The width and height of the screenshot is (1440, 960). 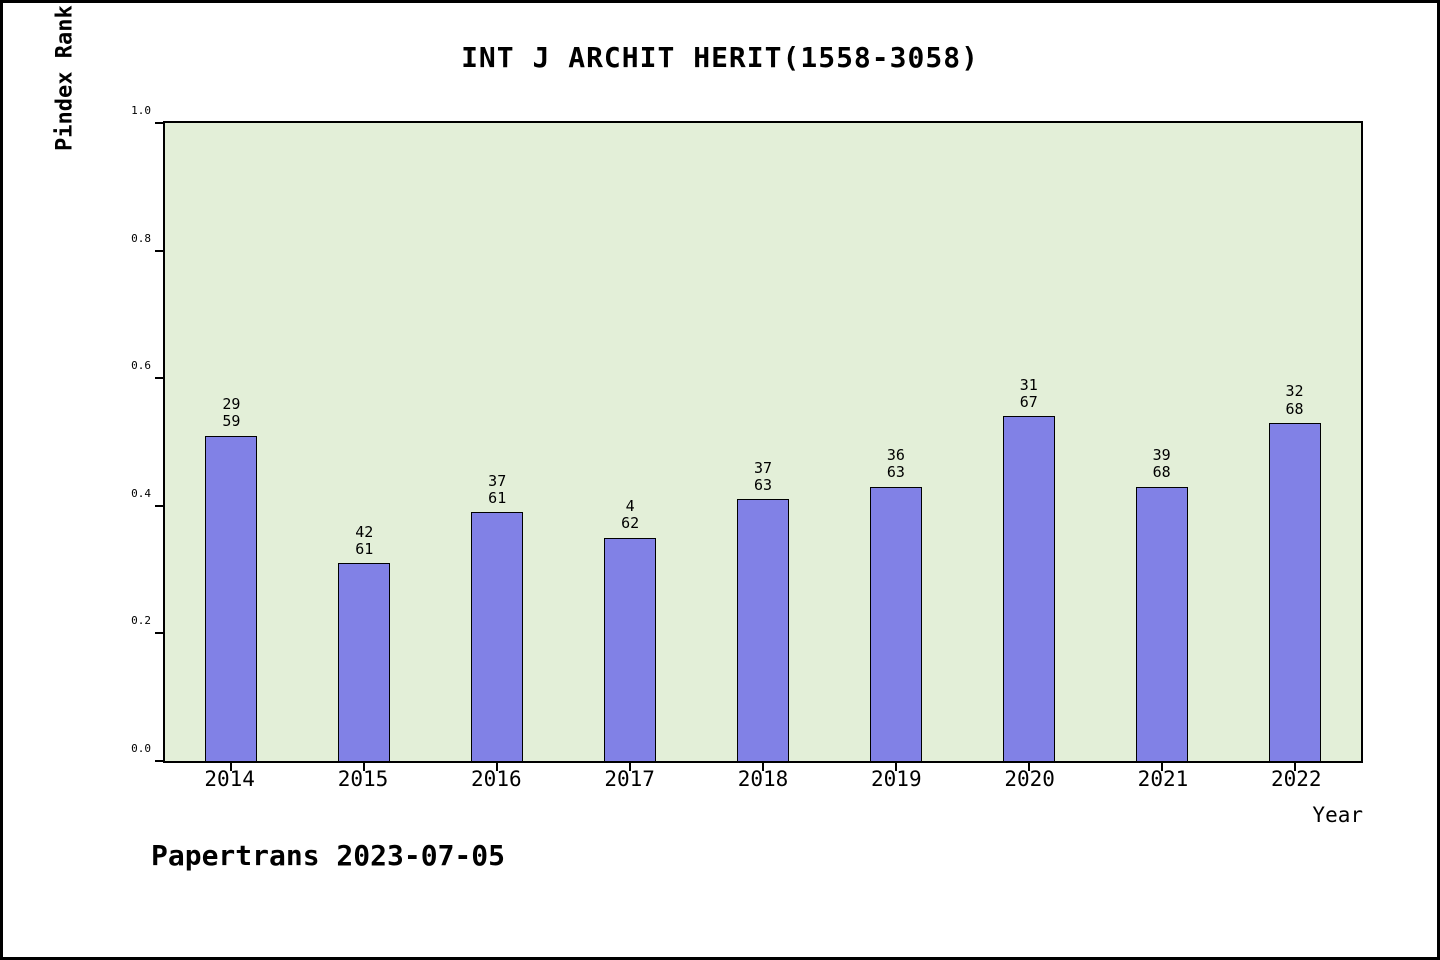 What do you see at coordinates (141, 366) in the screenshot?
I see `y-tick-label: 0.6` at bounding box center [141, 366].